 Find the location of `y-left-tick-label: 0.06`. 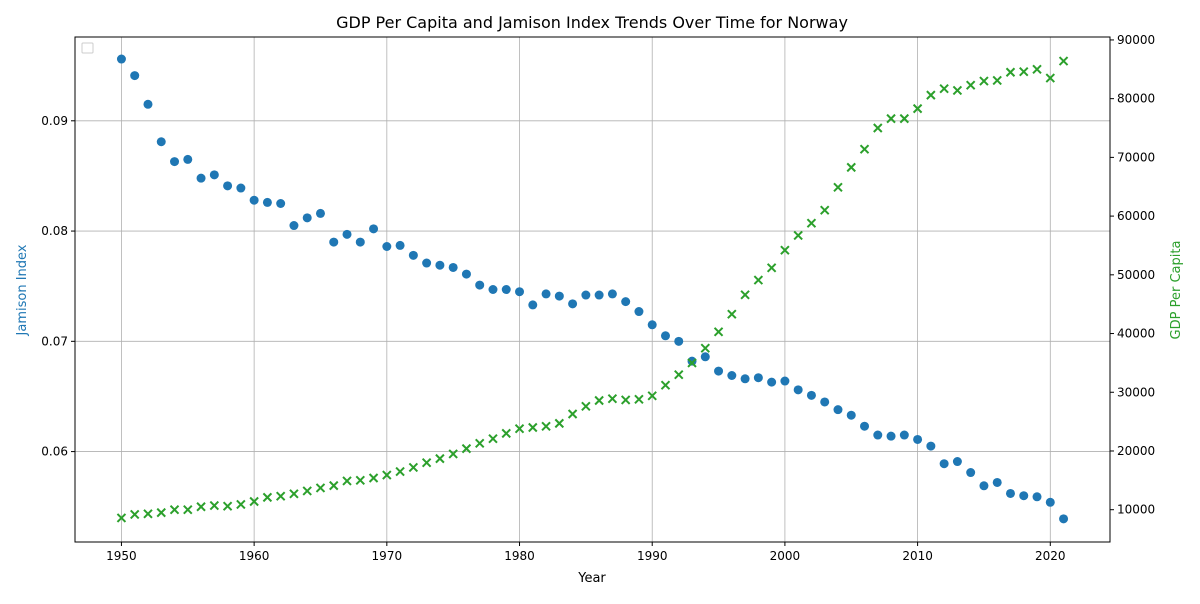

y-left-tick-label: 0.06 is located at coordinates (54, 452).